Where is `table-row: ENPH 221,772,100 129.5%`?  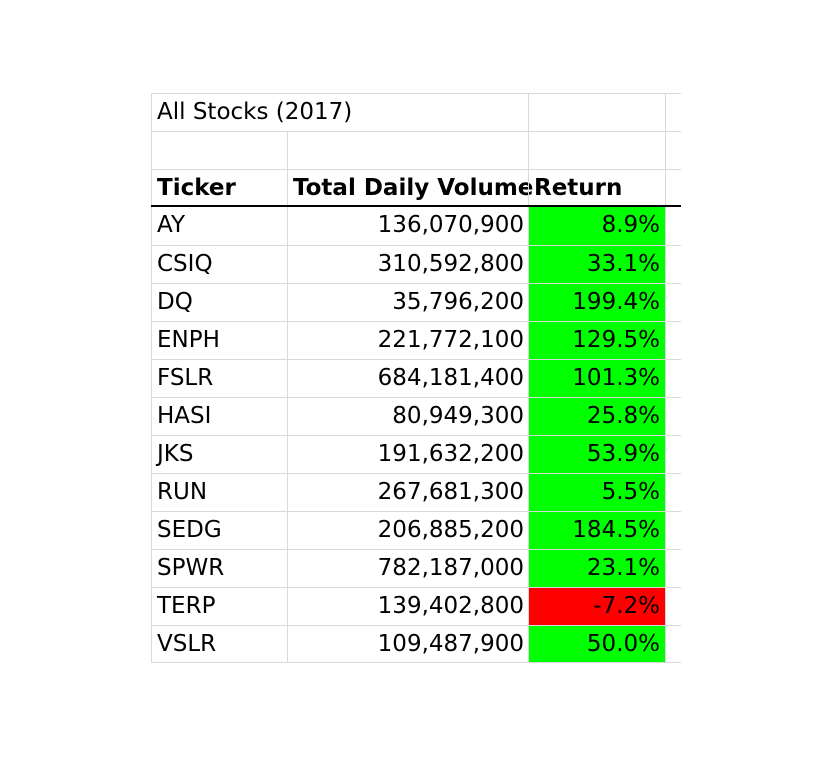 table-row: ENPH 221,772,100 129.5% is located at coordinates (416, 340).